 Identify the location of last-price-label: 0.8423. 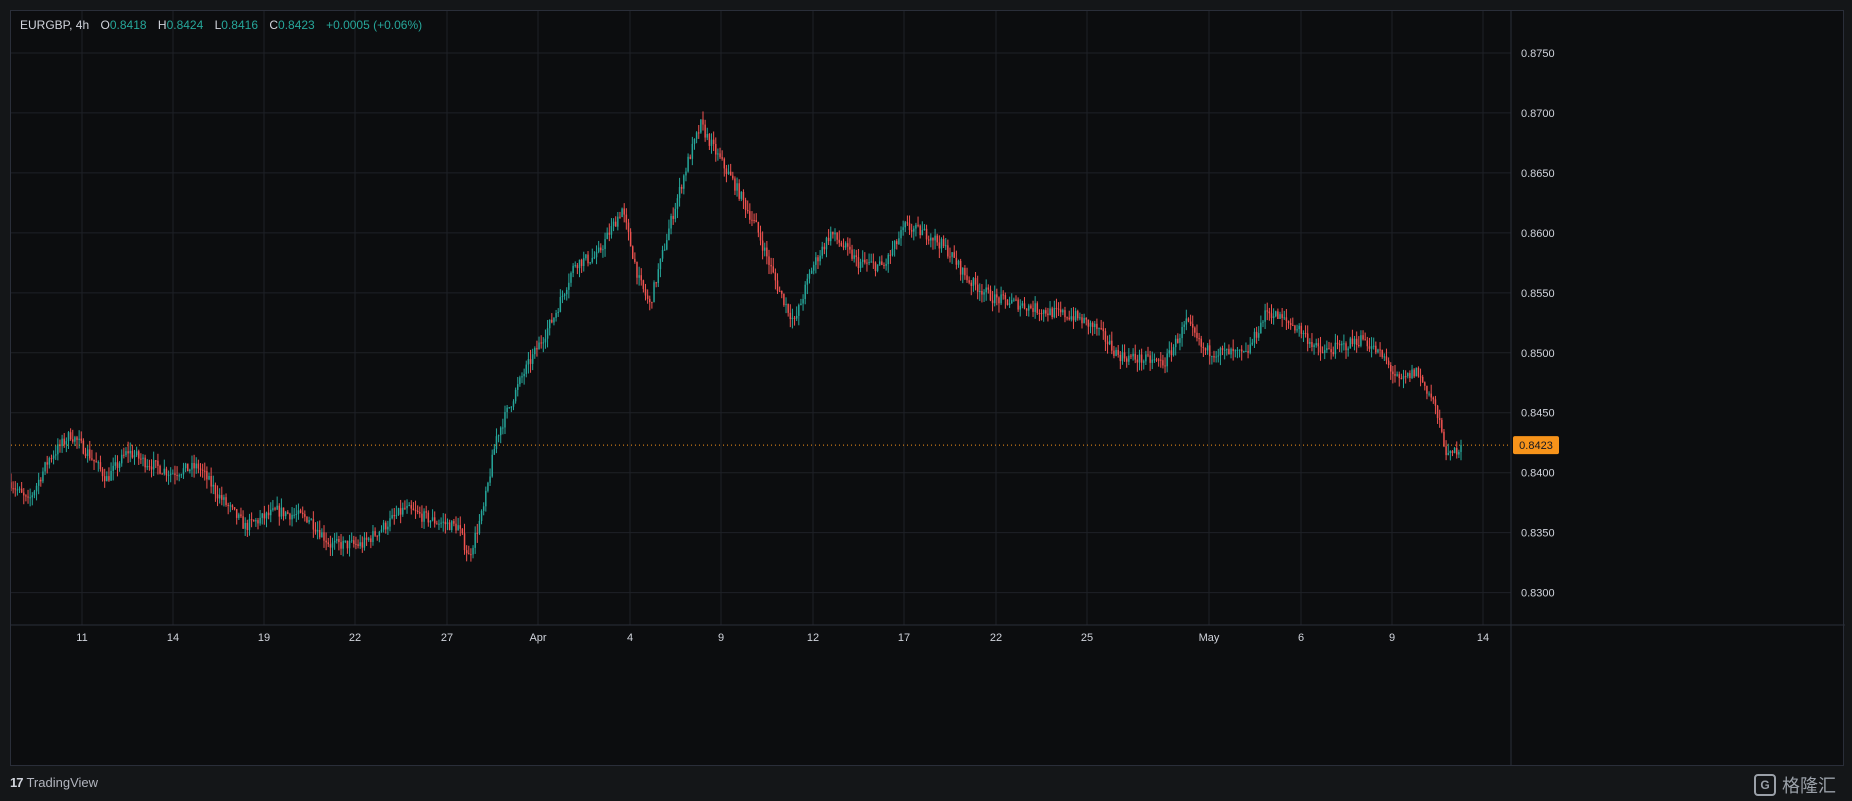
(1536, 446).